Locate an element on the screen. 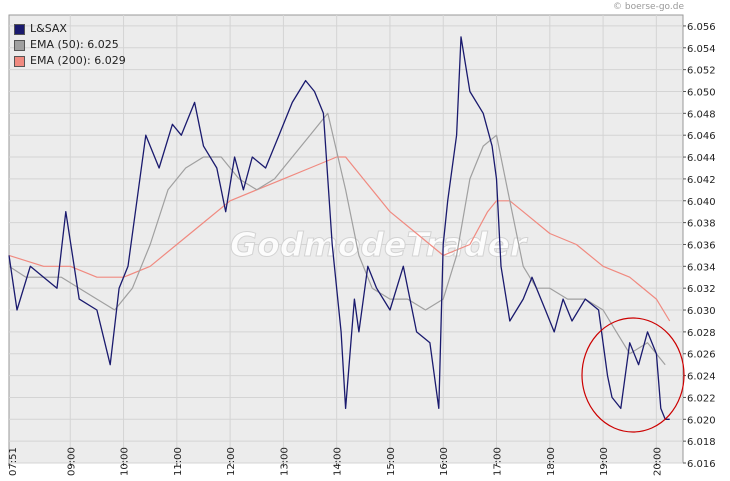 This screenshot has height=481, width=730. y-tick-label: 6.036 is located at coordinates (701, 245).